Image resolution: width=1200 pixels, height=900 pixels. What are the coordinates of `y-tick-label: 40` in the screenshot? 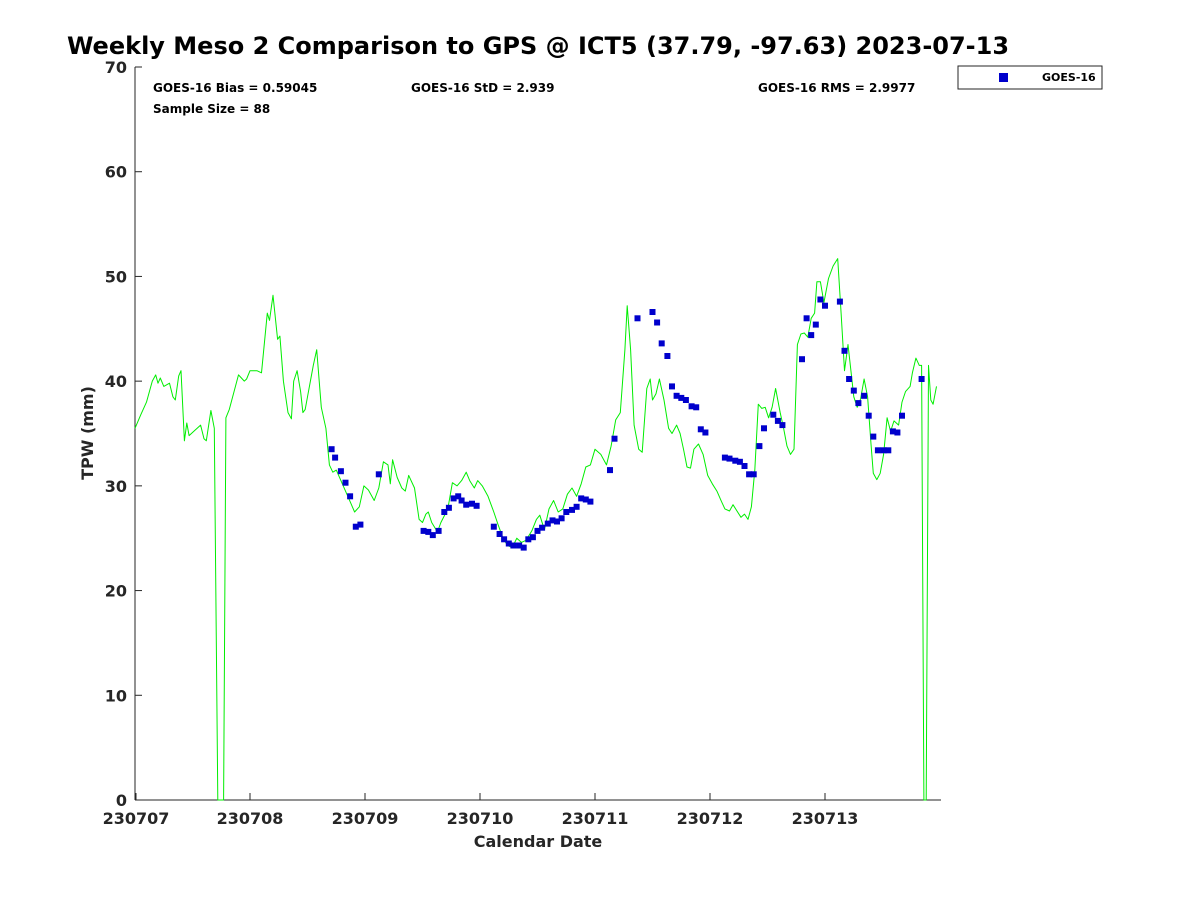 It's located at (116, 381).